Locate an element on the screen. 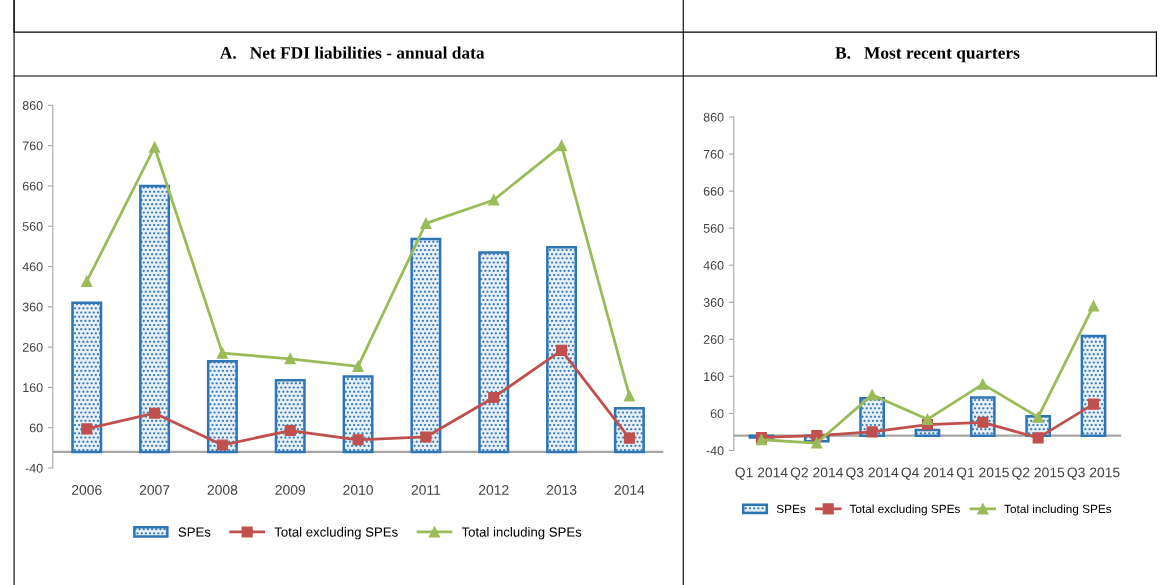 This screenshot has height=585, width=1174. x-tick-label: Q3 2015 is located at coordinates (1093, 473).